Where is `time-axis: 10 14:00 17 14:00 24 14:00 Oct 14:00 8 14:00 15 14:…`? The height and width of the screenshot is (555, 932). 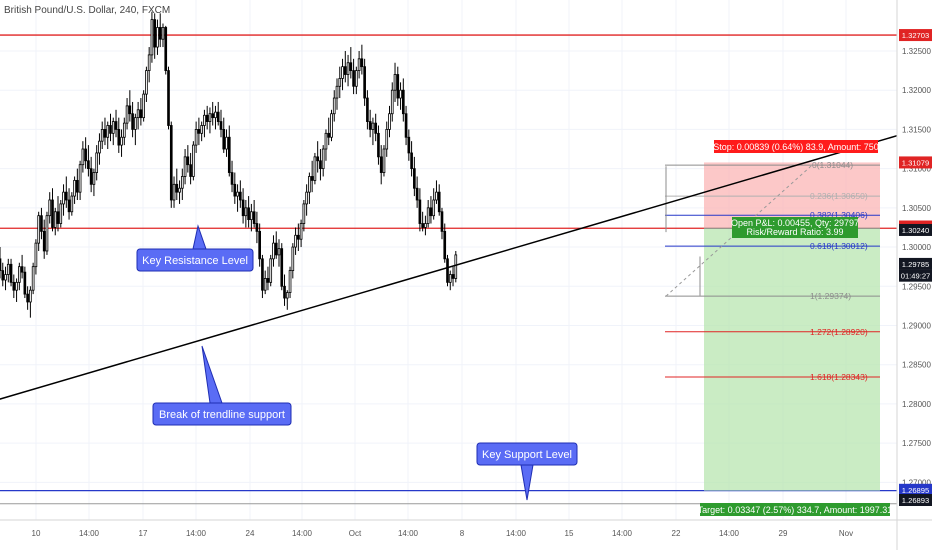 time-axis: 10 14:00 17 14:00 24 14:00 Oct 14:00 8 14:00 15 14:… is located at coordinates (443, 533).